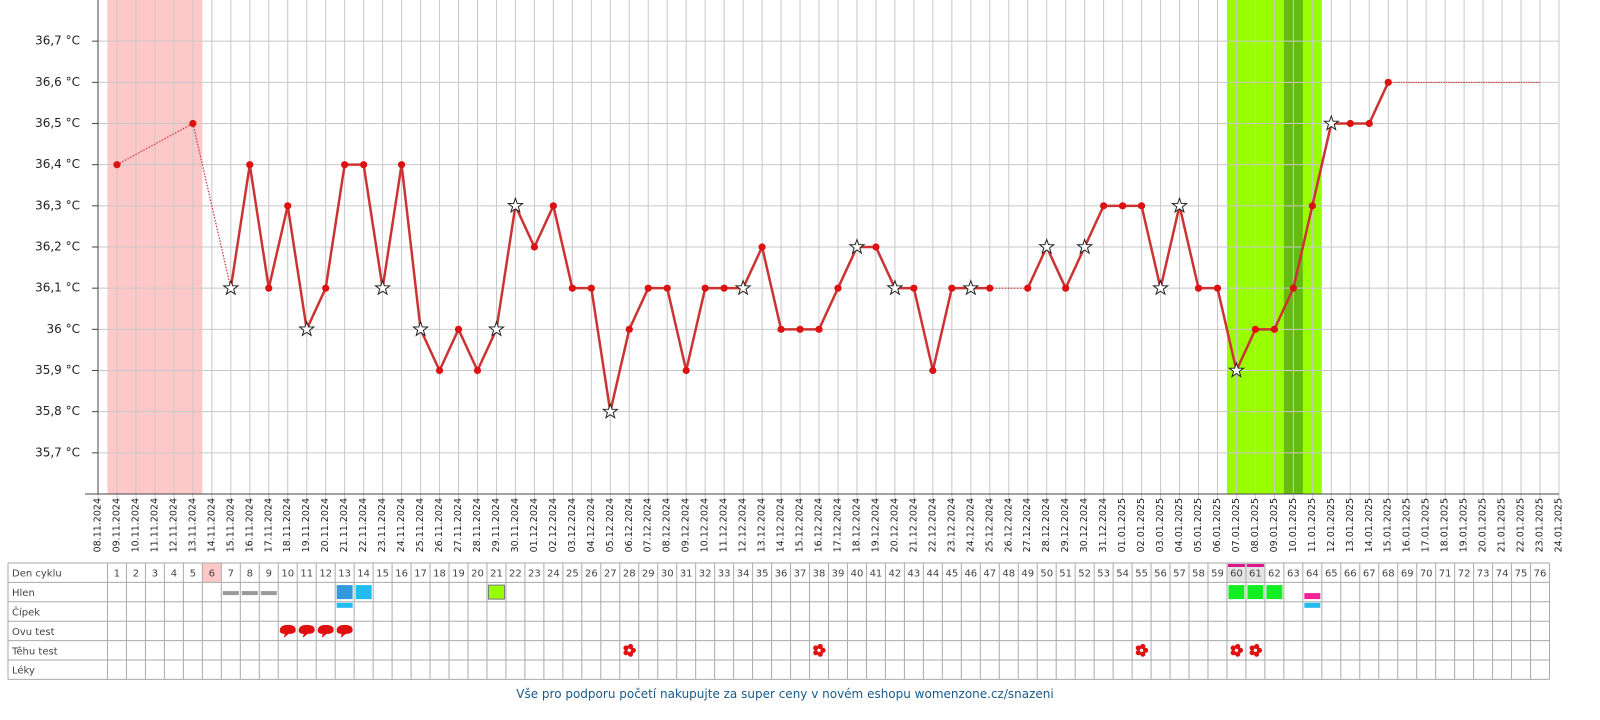 This screenshot has width=1600, height=720. Describe the element at coordinates (743, 525) in the screenshot. I see `x-tick-label: 12.12.2024` at that location.